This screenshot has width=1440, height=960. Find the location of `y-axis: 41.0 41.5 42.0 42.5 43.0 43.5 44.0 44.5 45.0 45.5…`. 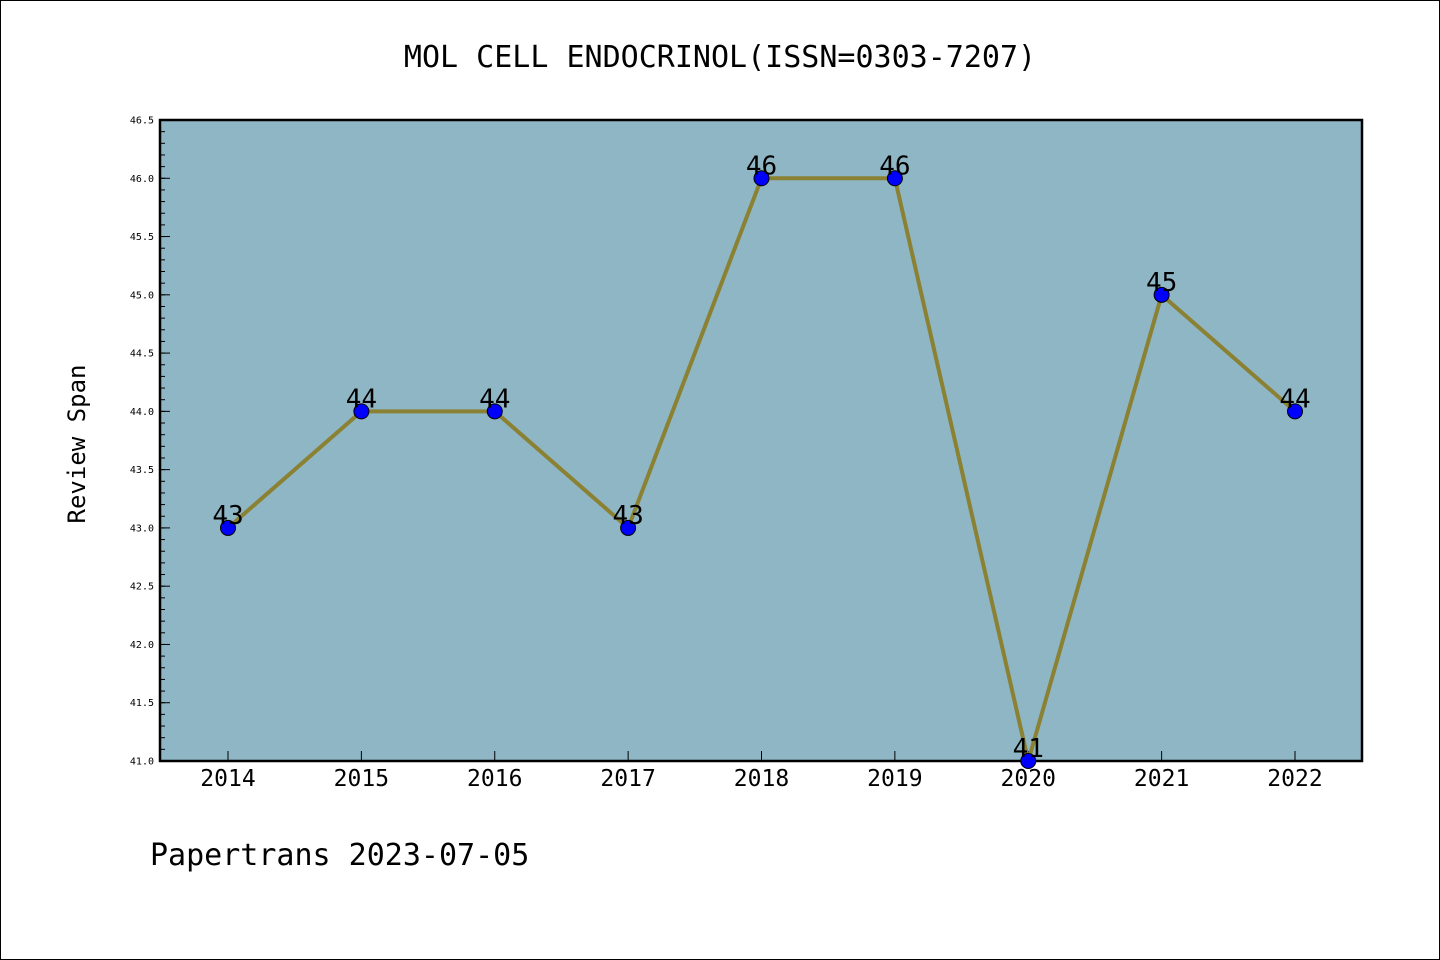

y-axis: 41.0 41.5 42.0 42.5 43.0 43.5 44.0 44.5 45.0 45.5… is located at coordinates (150, 442).